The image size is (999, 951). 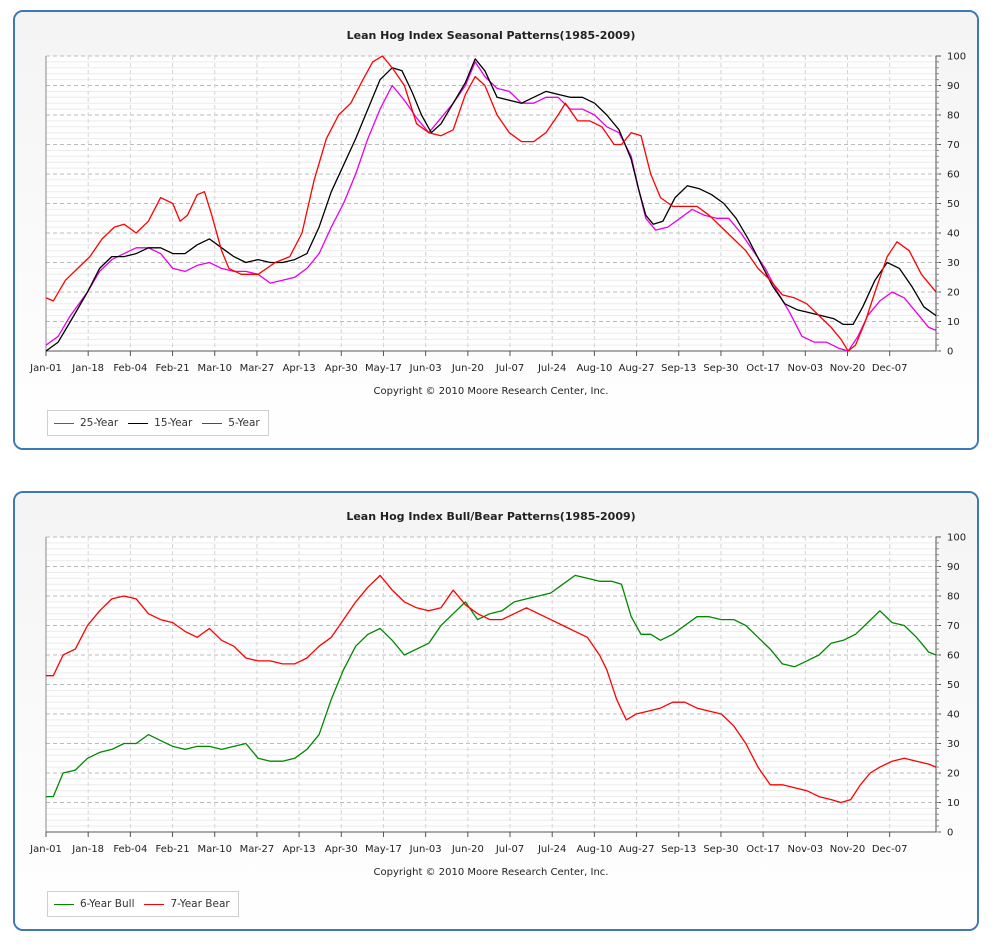 What do you see at coordinates (99, 423) in the screenshot?
I see `legend-label: 25-Year` at bounding box center [99, 423].